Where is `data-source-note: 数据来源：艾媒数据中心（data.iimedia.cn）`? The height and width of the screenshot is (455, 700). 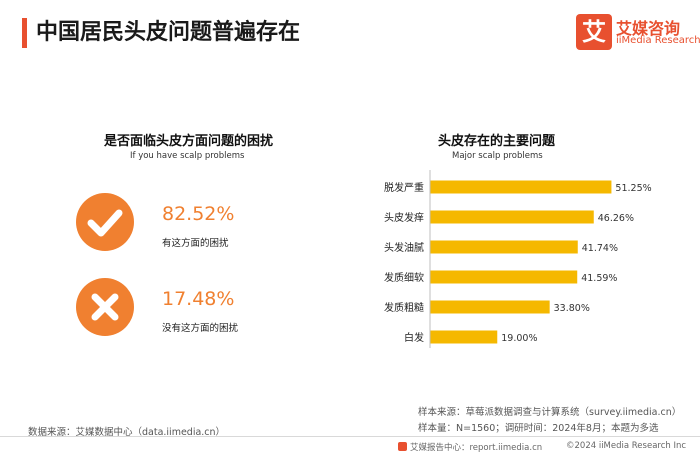 data-source-note: 数据来源：艾媒数据中心（data.iimedia.cn） is located at coordinates (127, 432).